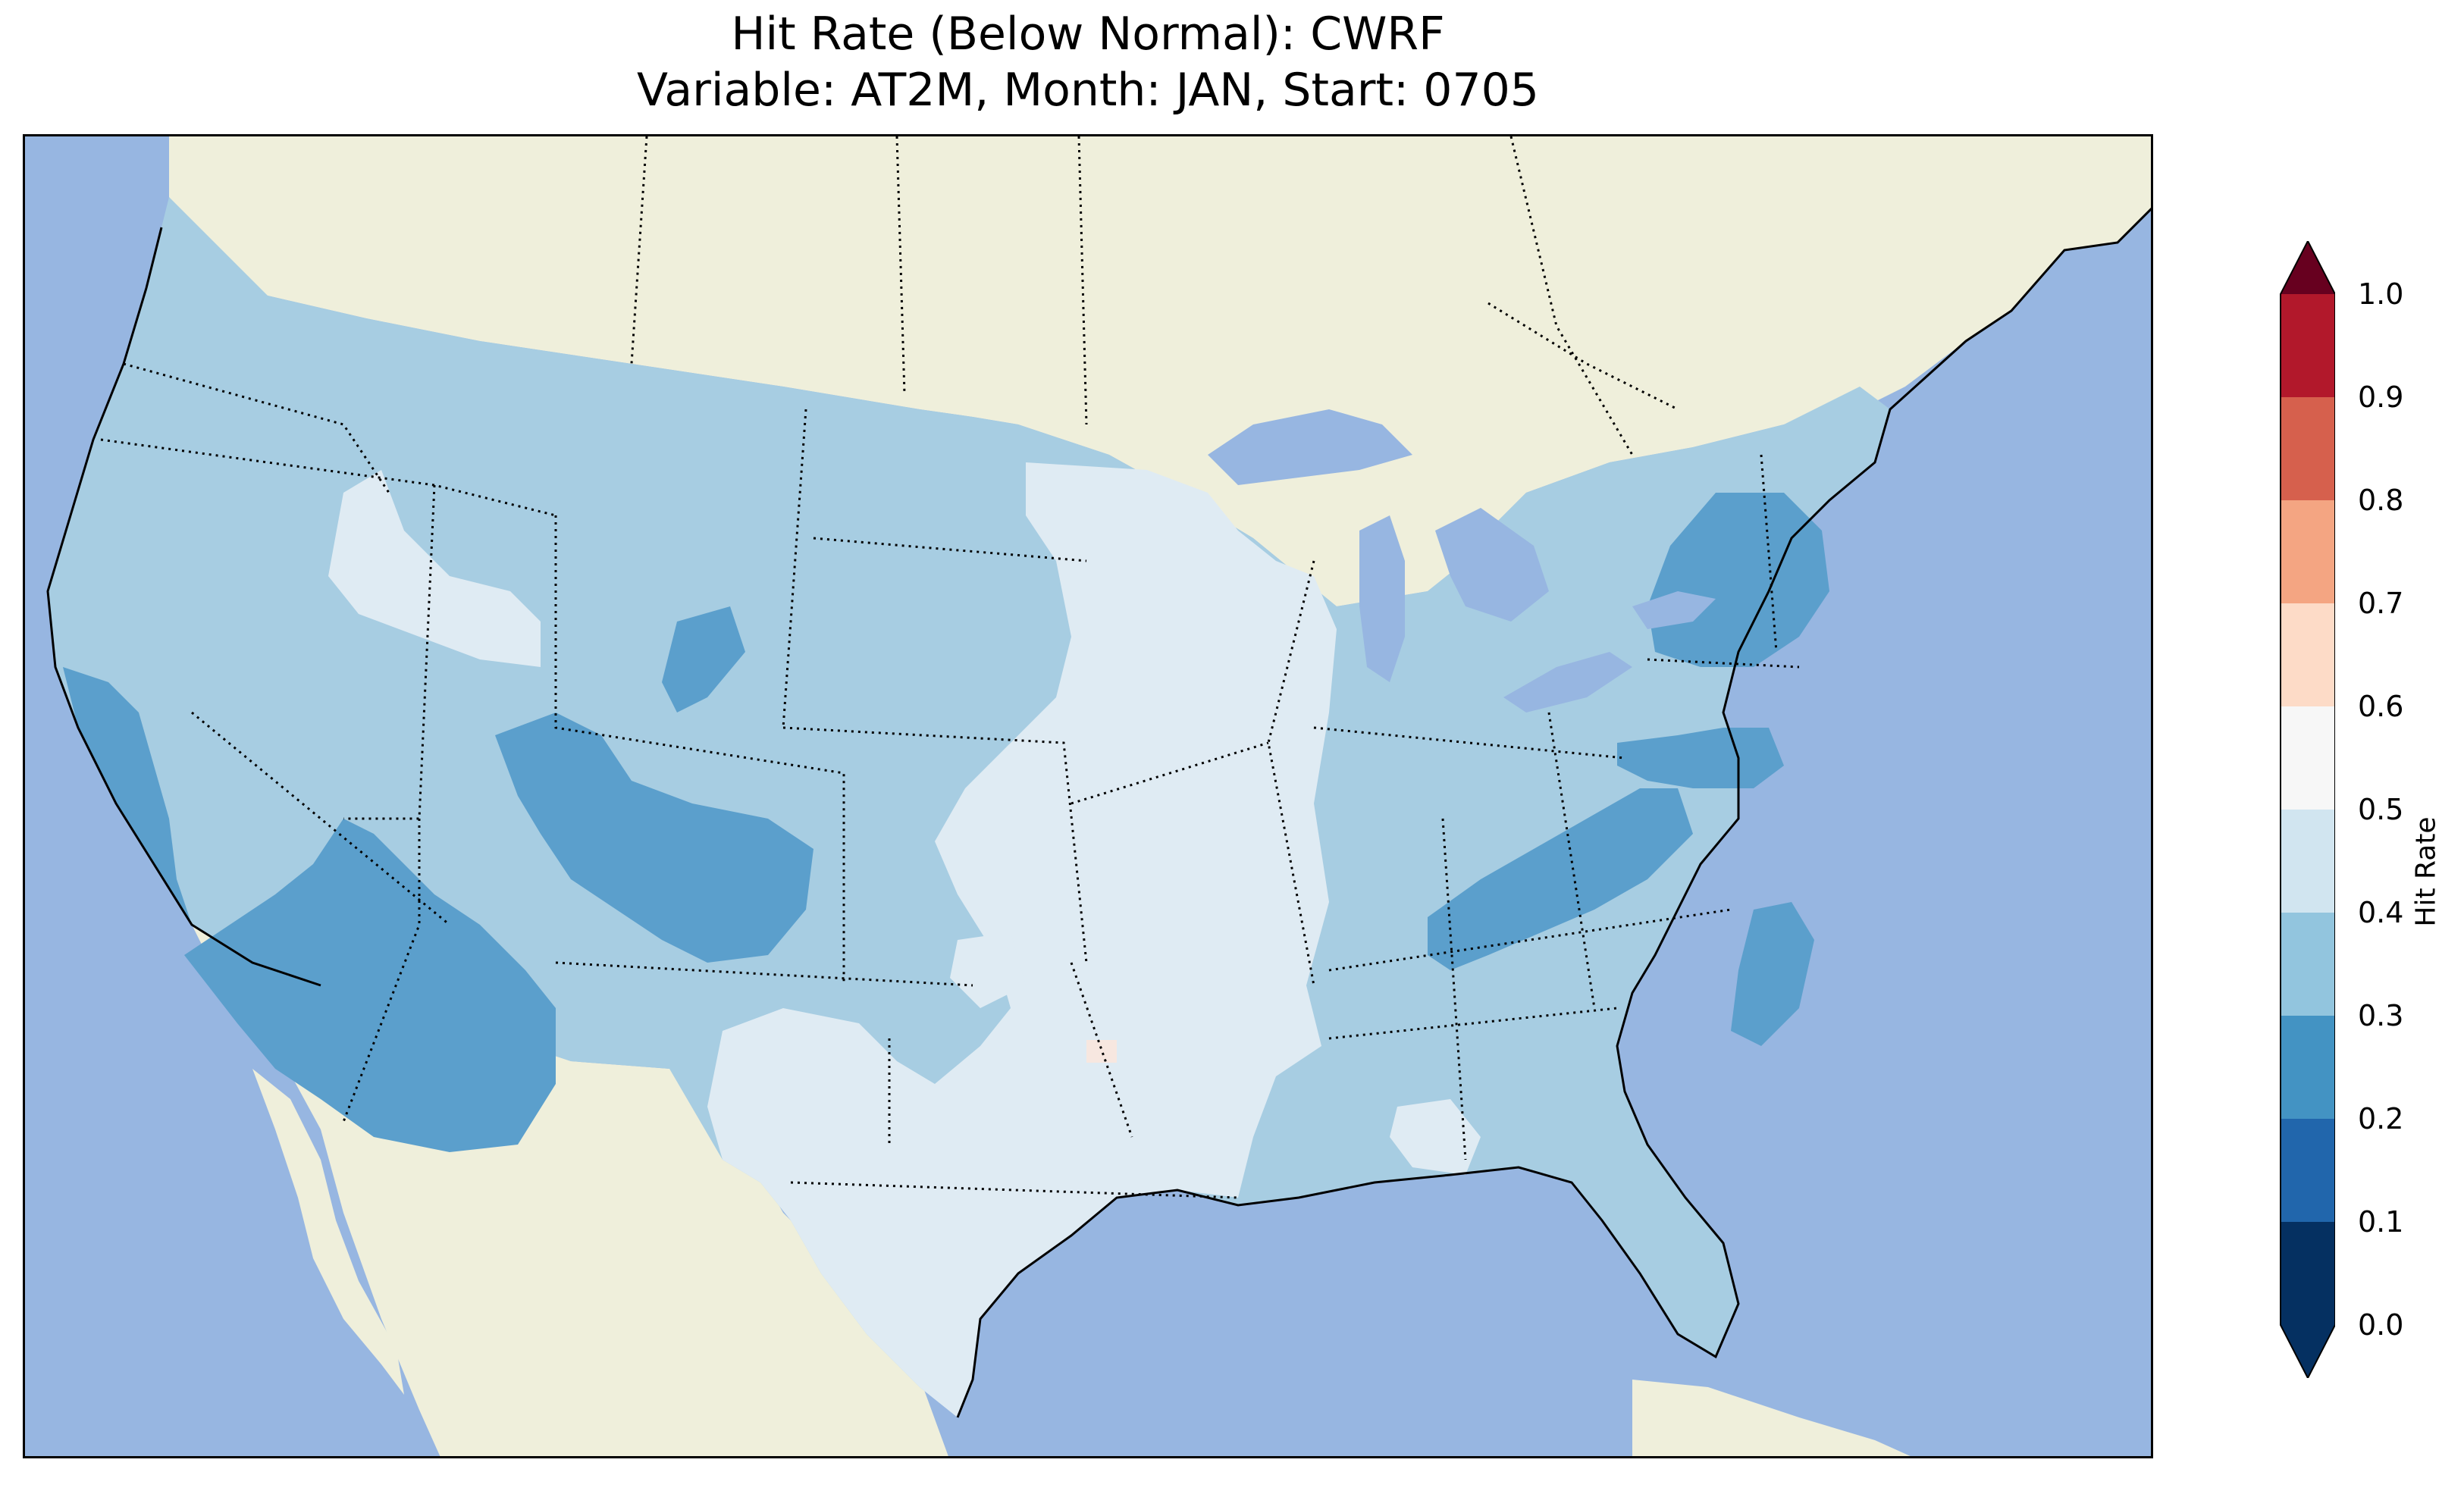 The image size is (2464, 1494). What do you see at coordinates (2381, 912) in the screenshot?
I see `colorbar-tick-label: 0.4` at bounding box center [2381, 912].